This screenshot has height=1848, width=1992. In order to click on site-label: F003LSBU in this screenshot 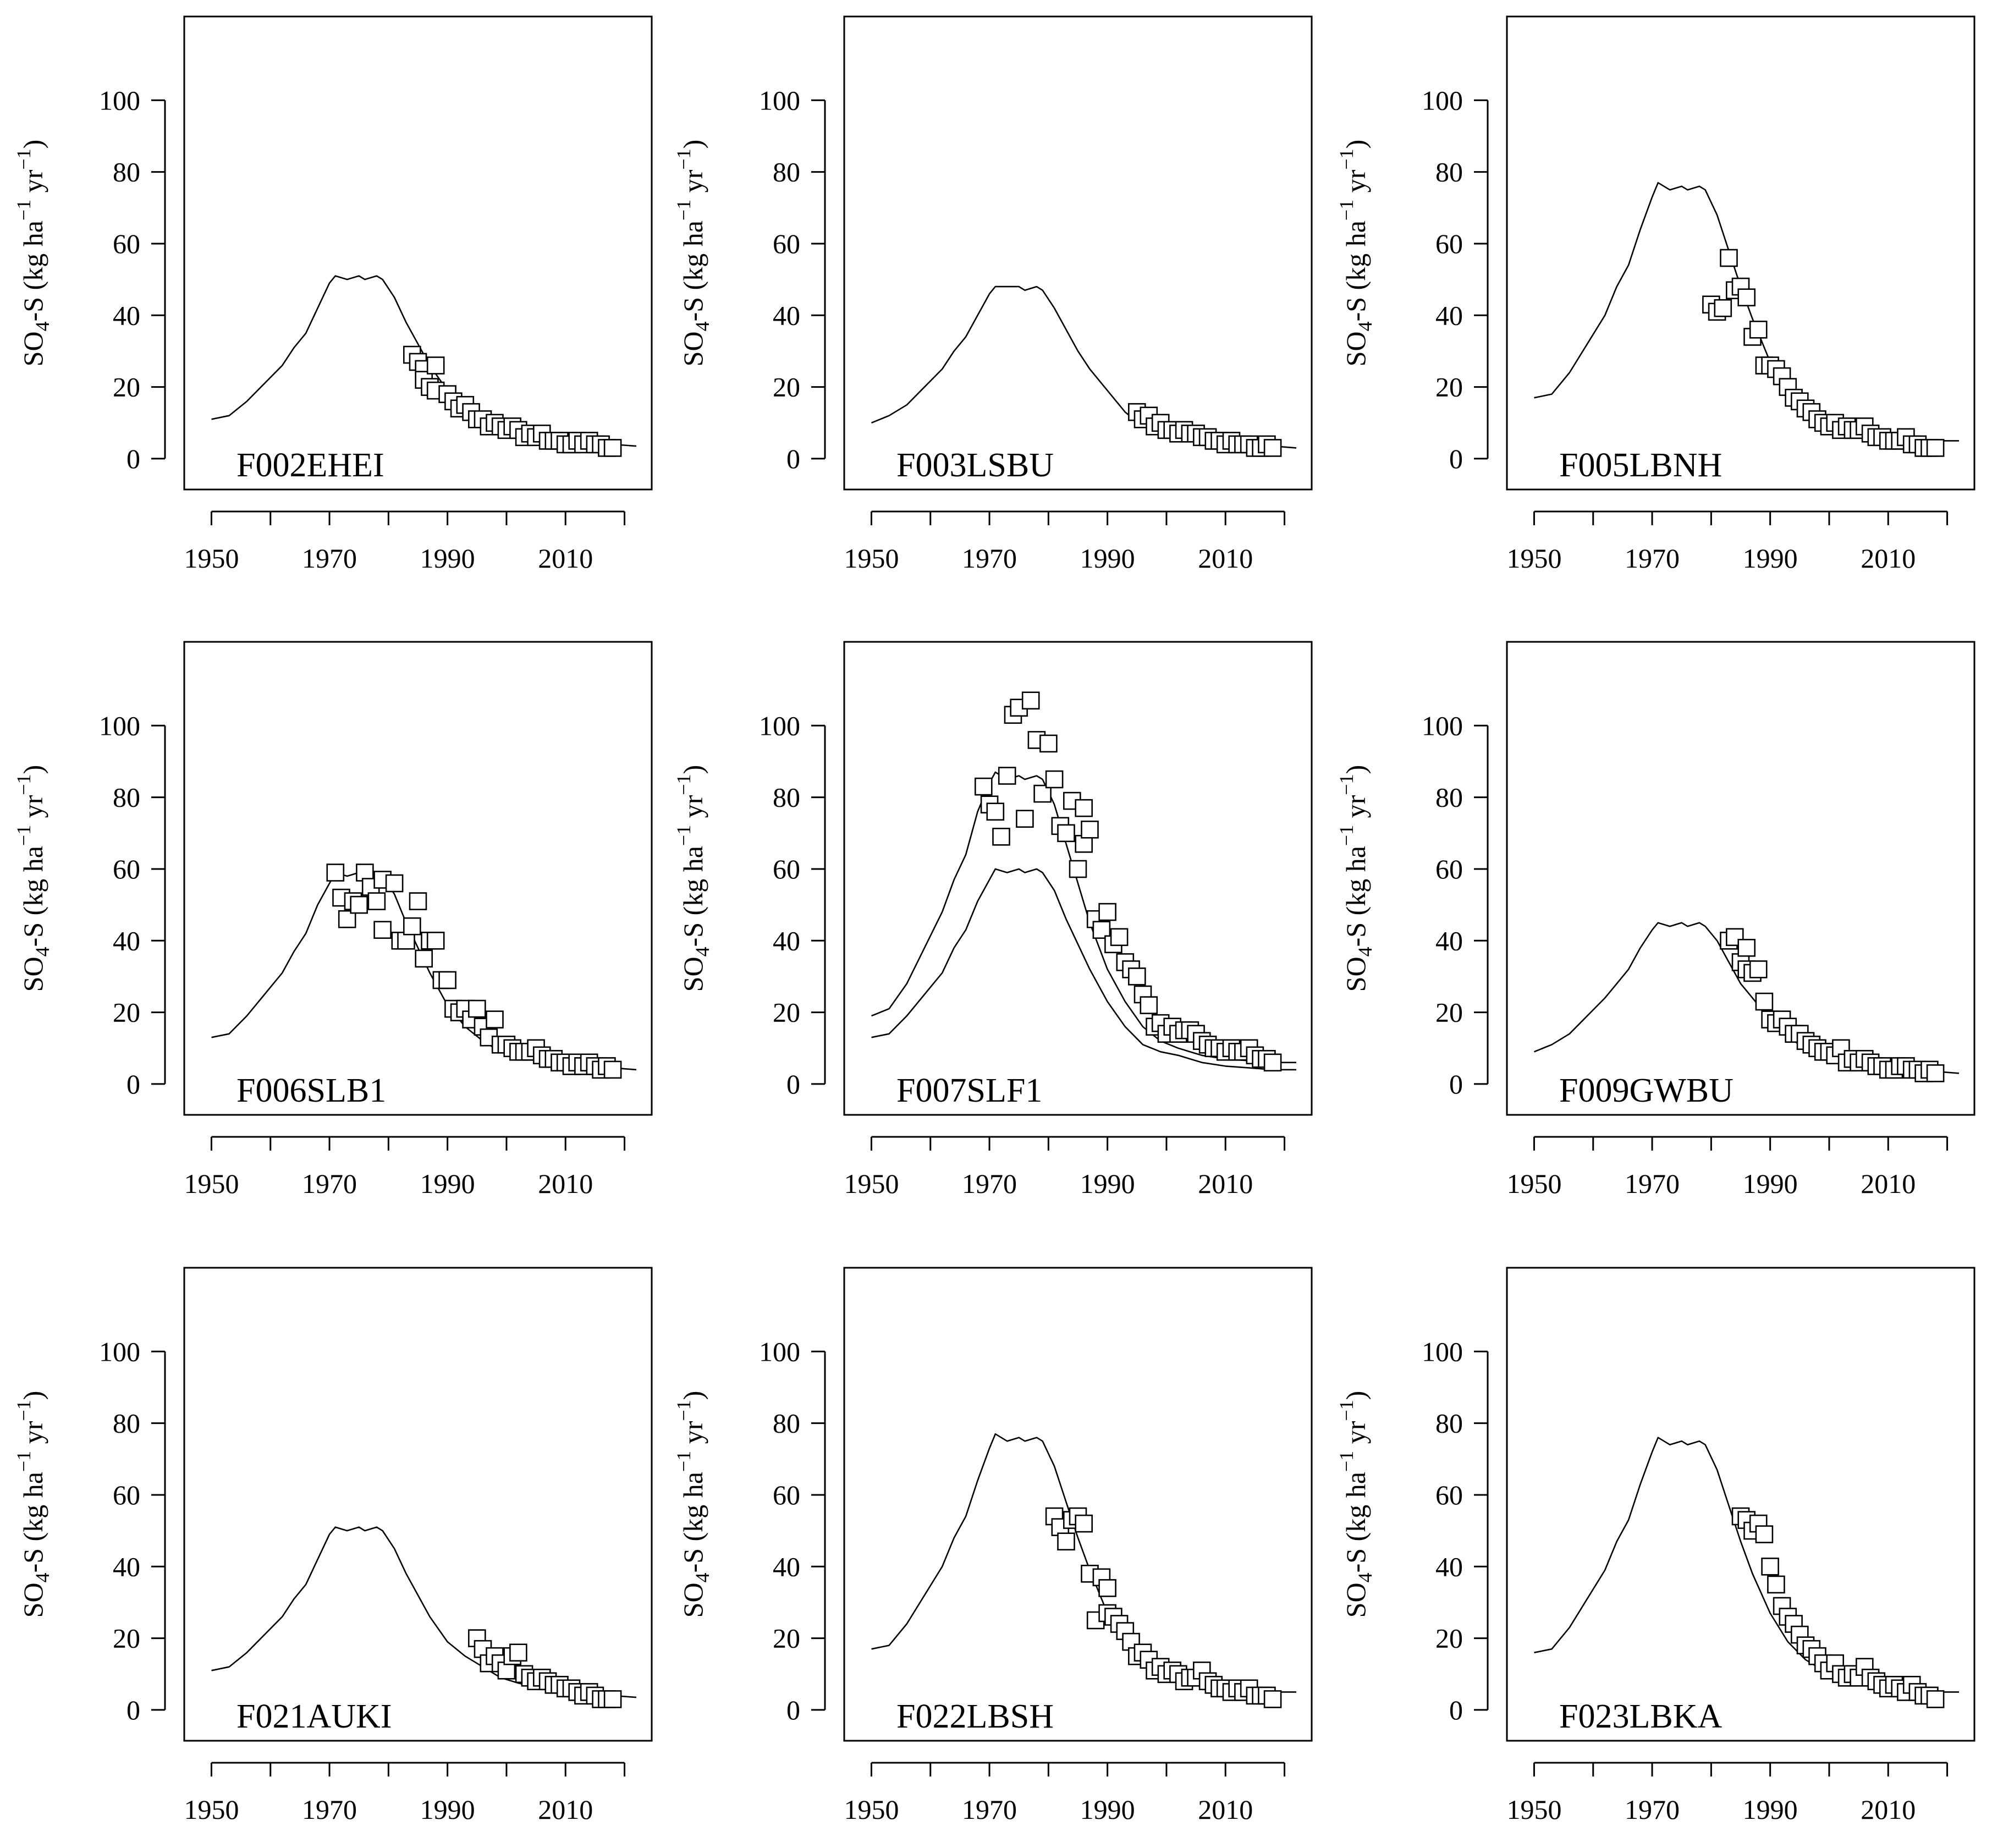, I will do `click(975, 466)`.